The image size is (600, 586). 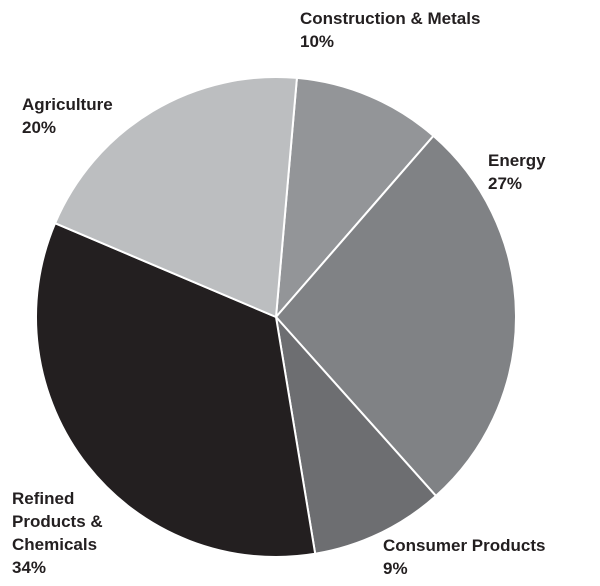 What do you see at coordinates (354, 198) in the screenshot?
I see `pie-slice-construction-metals` at bounding box center [354, 198].